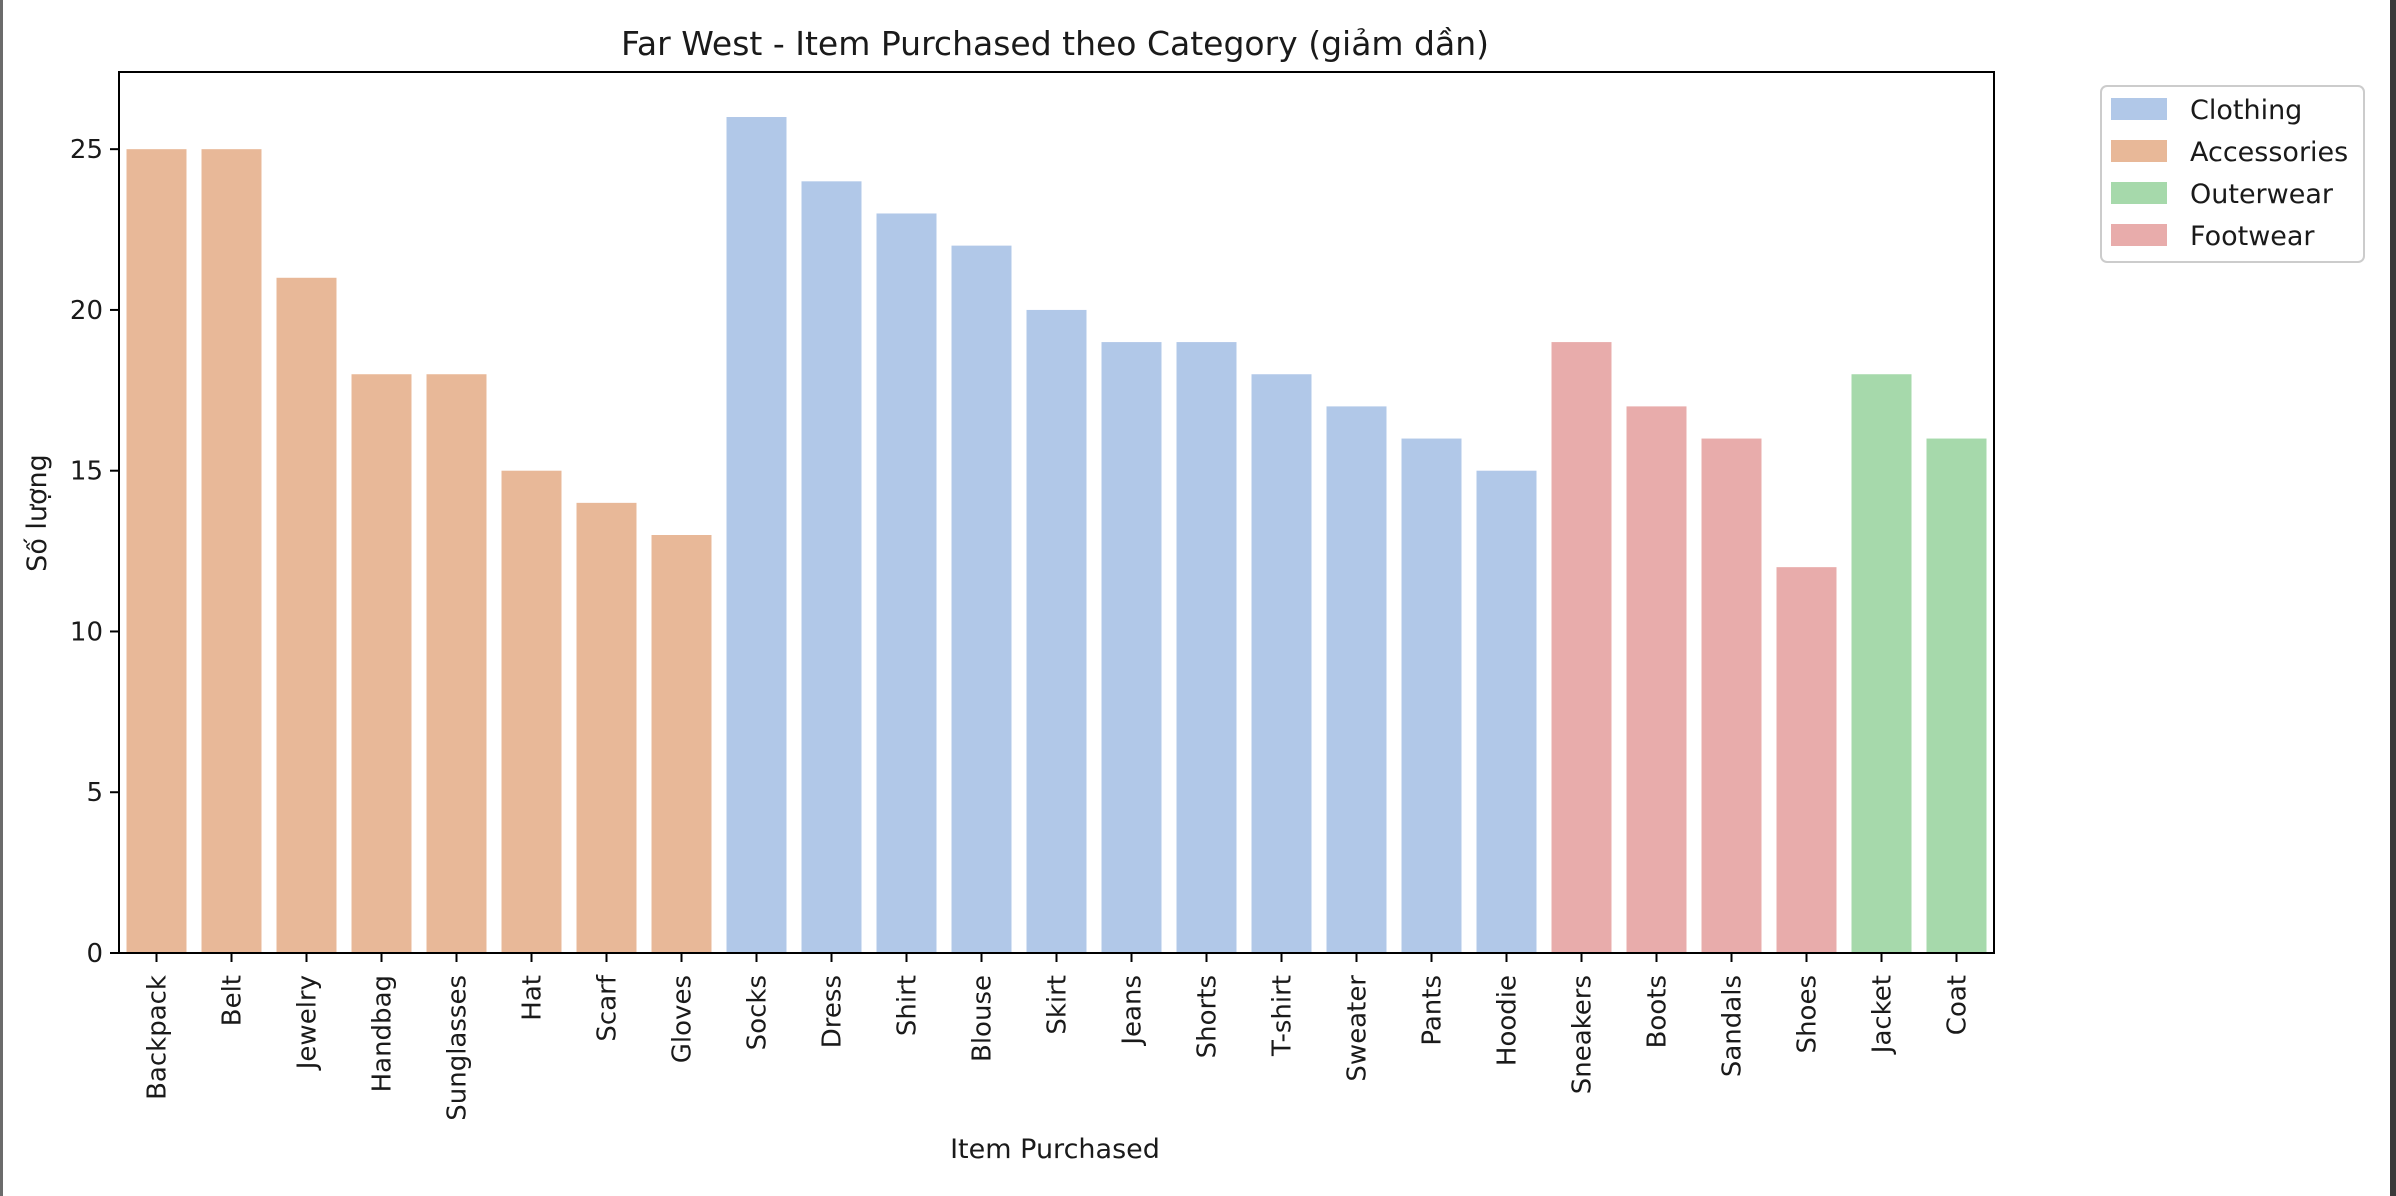 The image size is (2396, 1196). What do you see at coordinates (1581, 648) in the screenshot?
I see `bar-sneakers` at bounding box center [1581, 648].